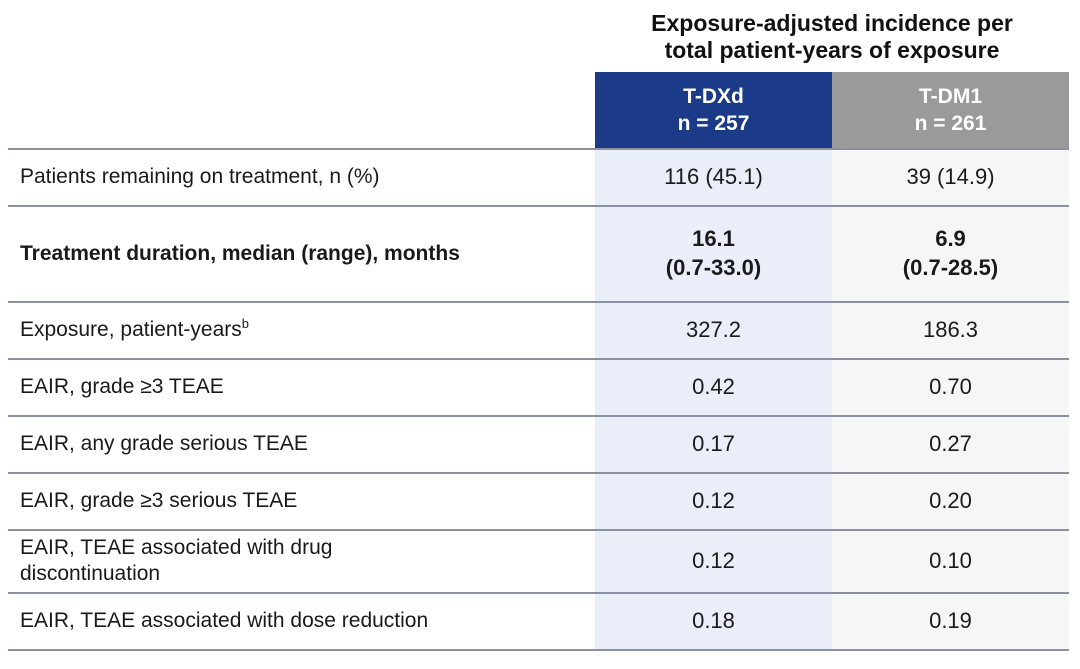  Describe the element at coordinates (301, 501) in the screenshot. I see `row-label: EAIR, grade ≥3 serious TEAE` at that location.